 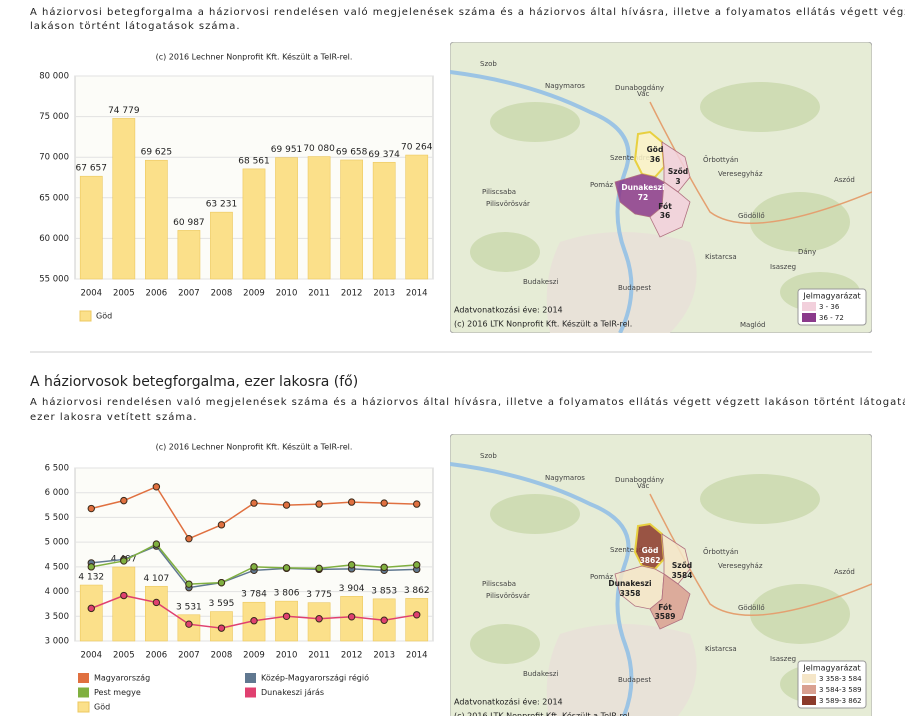 What do you see at coordinates (222, 205) in the screenshot?
I see `data-label: 63 231` at bounding box center [222, 205].